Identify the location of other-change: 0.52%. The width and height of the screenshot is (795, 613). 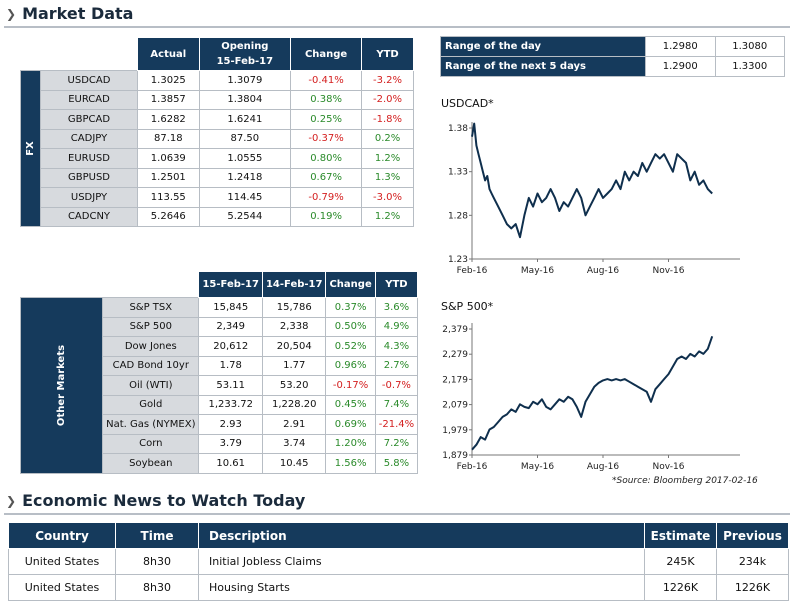
(350, 346).